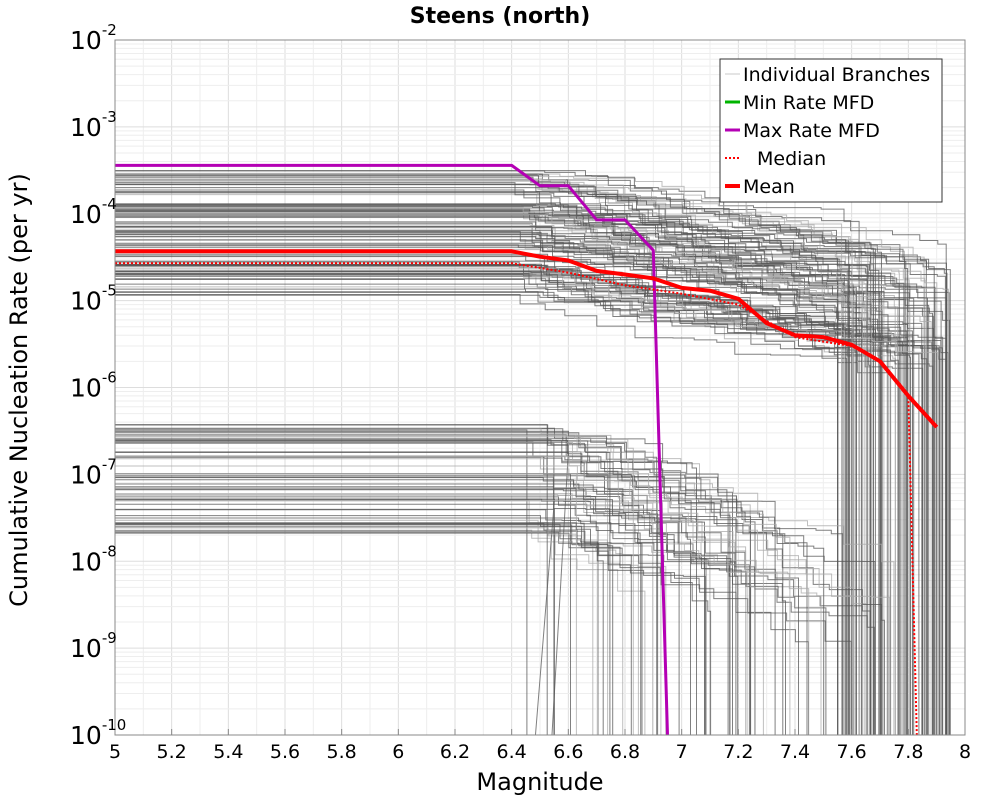 This screenshot has width=1000, height=800. What do you see at coordinates (19, 390) in the screenshot?
I see `y-axis-label: Cumulative Nucleation Rate (per yr)` at bounding box center [19, 390].